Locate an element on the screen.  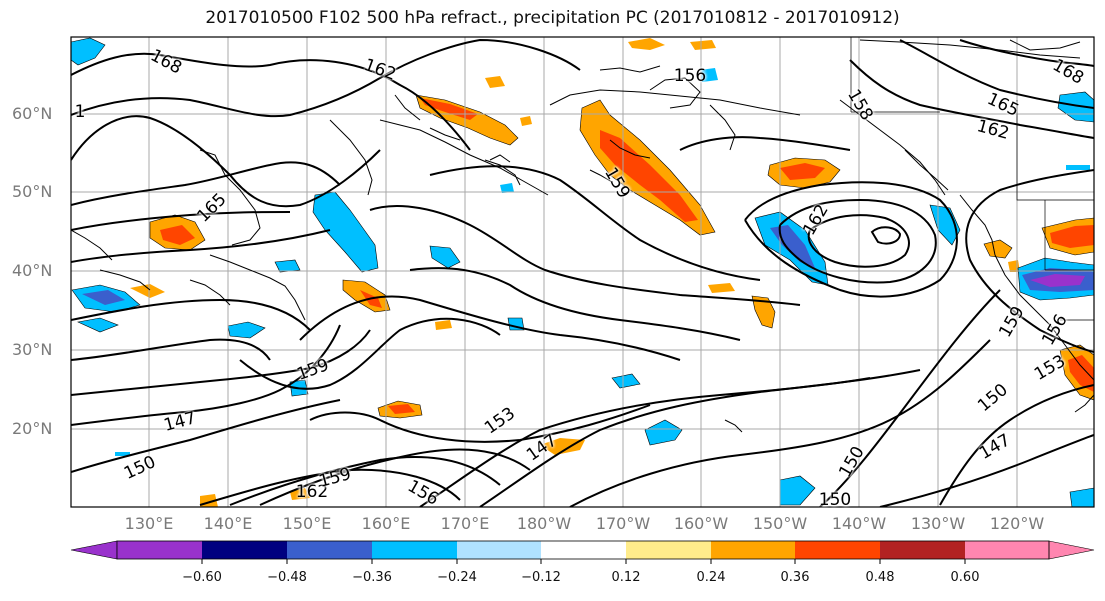
lon-label: 120°W is located at coordinates (1017, 523).